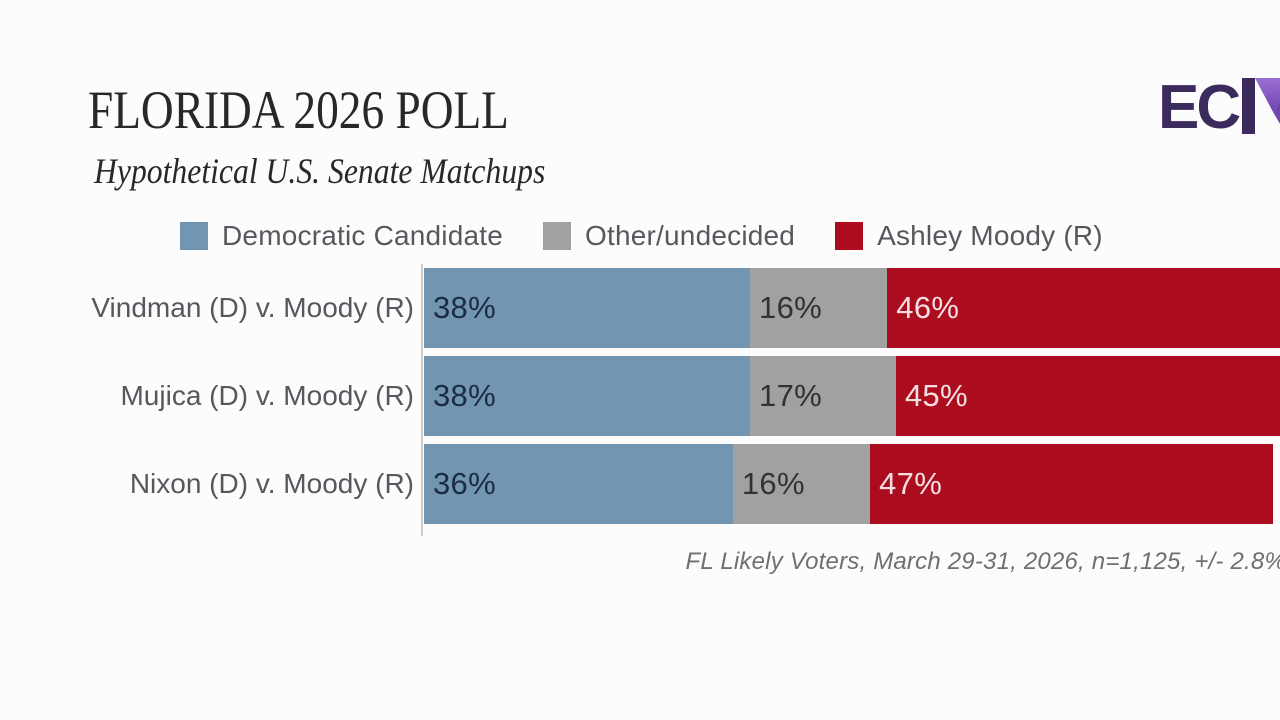 Image resolution: width=1280 pixels, height=720 pixels. I want to click on bar-value: 46%, so click(928, 307).